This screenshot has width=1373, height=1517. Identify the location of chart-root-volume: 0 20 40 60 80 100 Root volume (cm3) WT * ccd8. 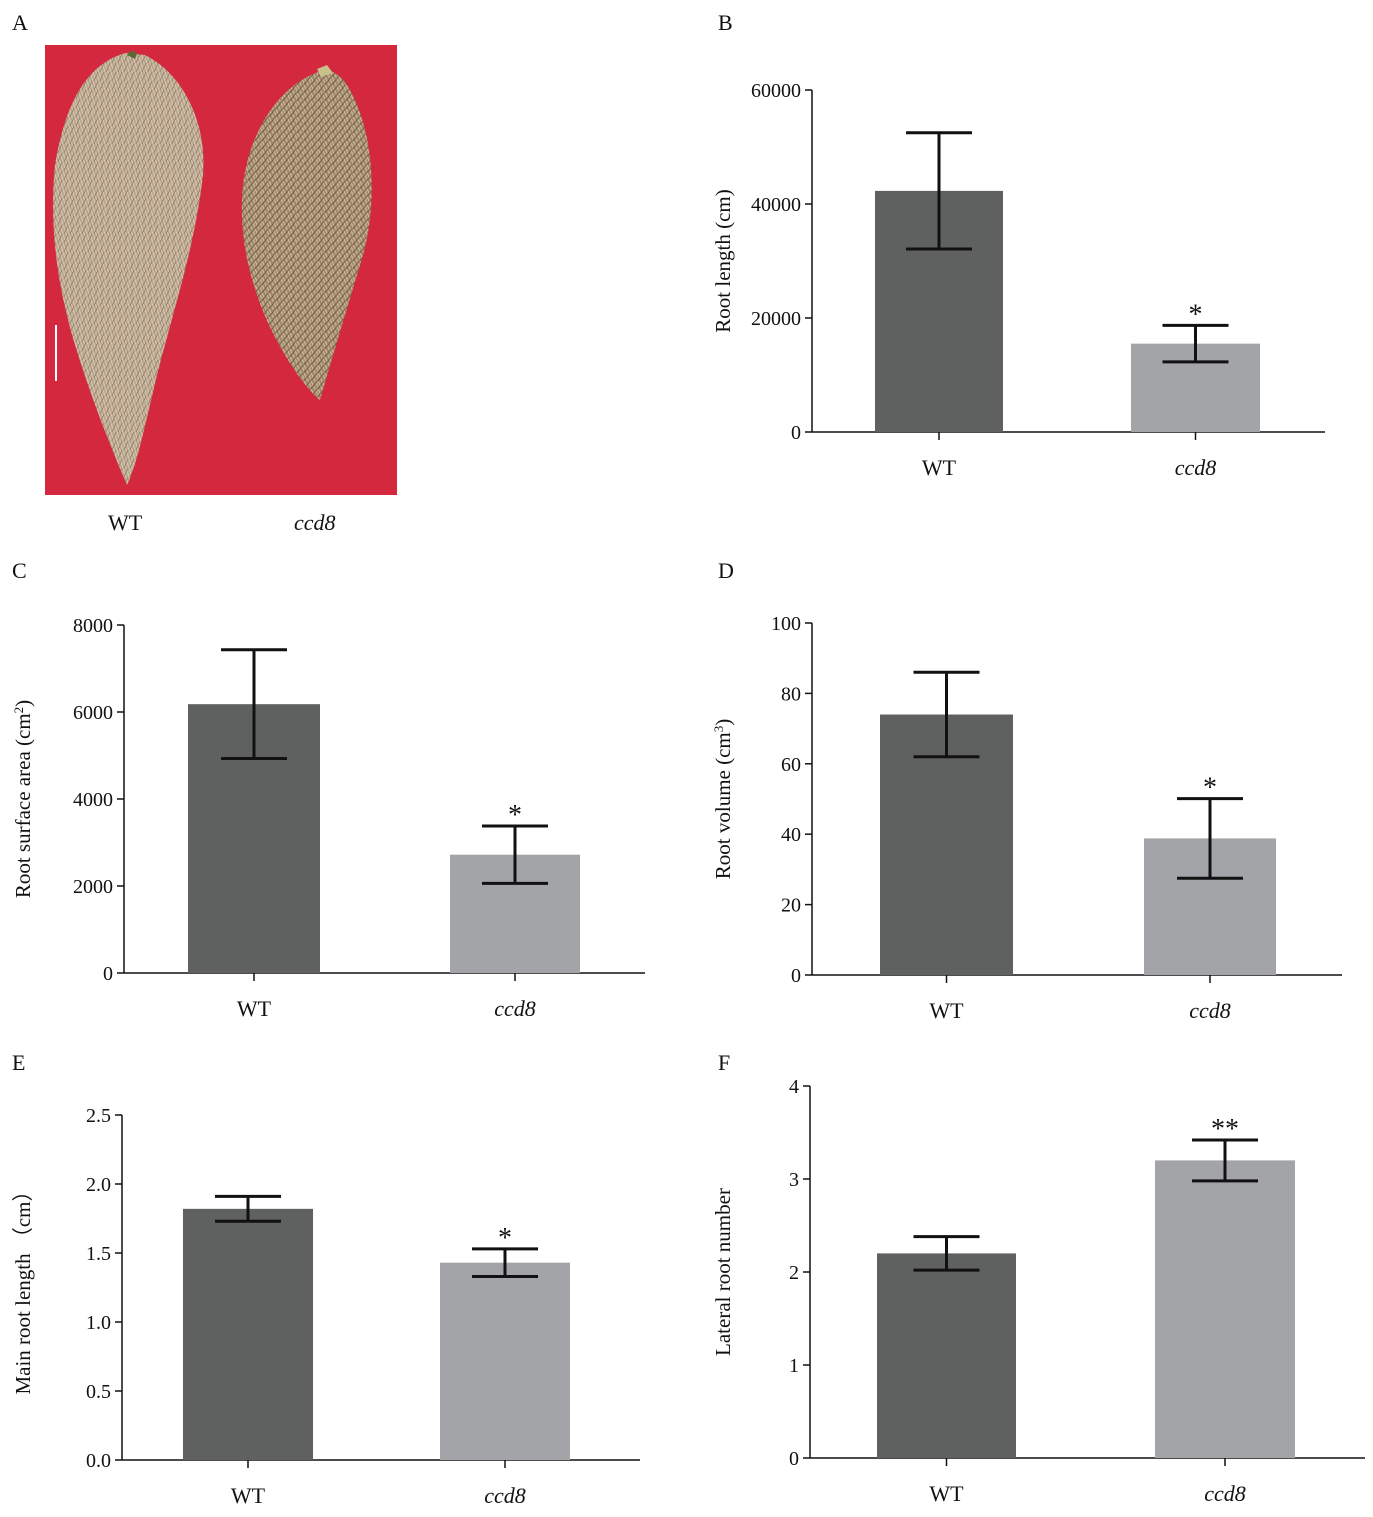
(1026, 818).